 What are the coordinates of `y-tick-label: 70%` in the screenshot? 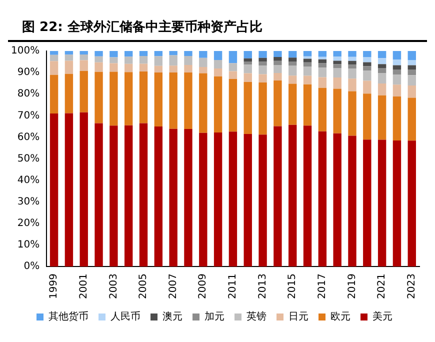 It's located at (28, 116).